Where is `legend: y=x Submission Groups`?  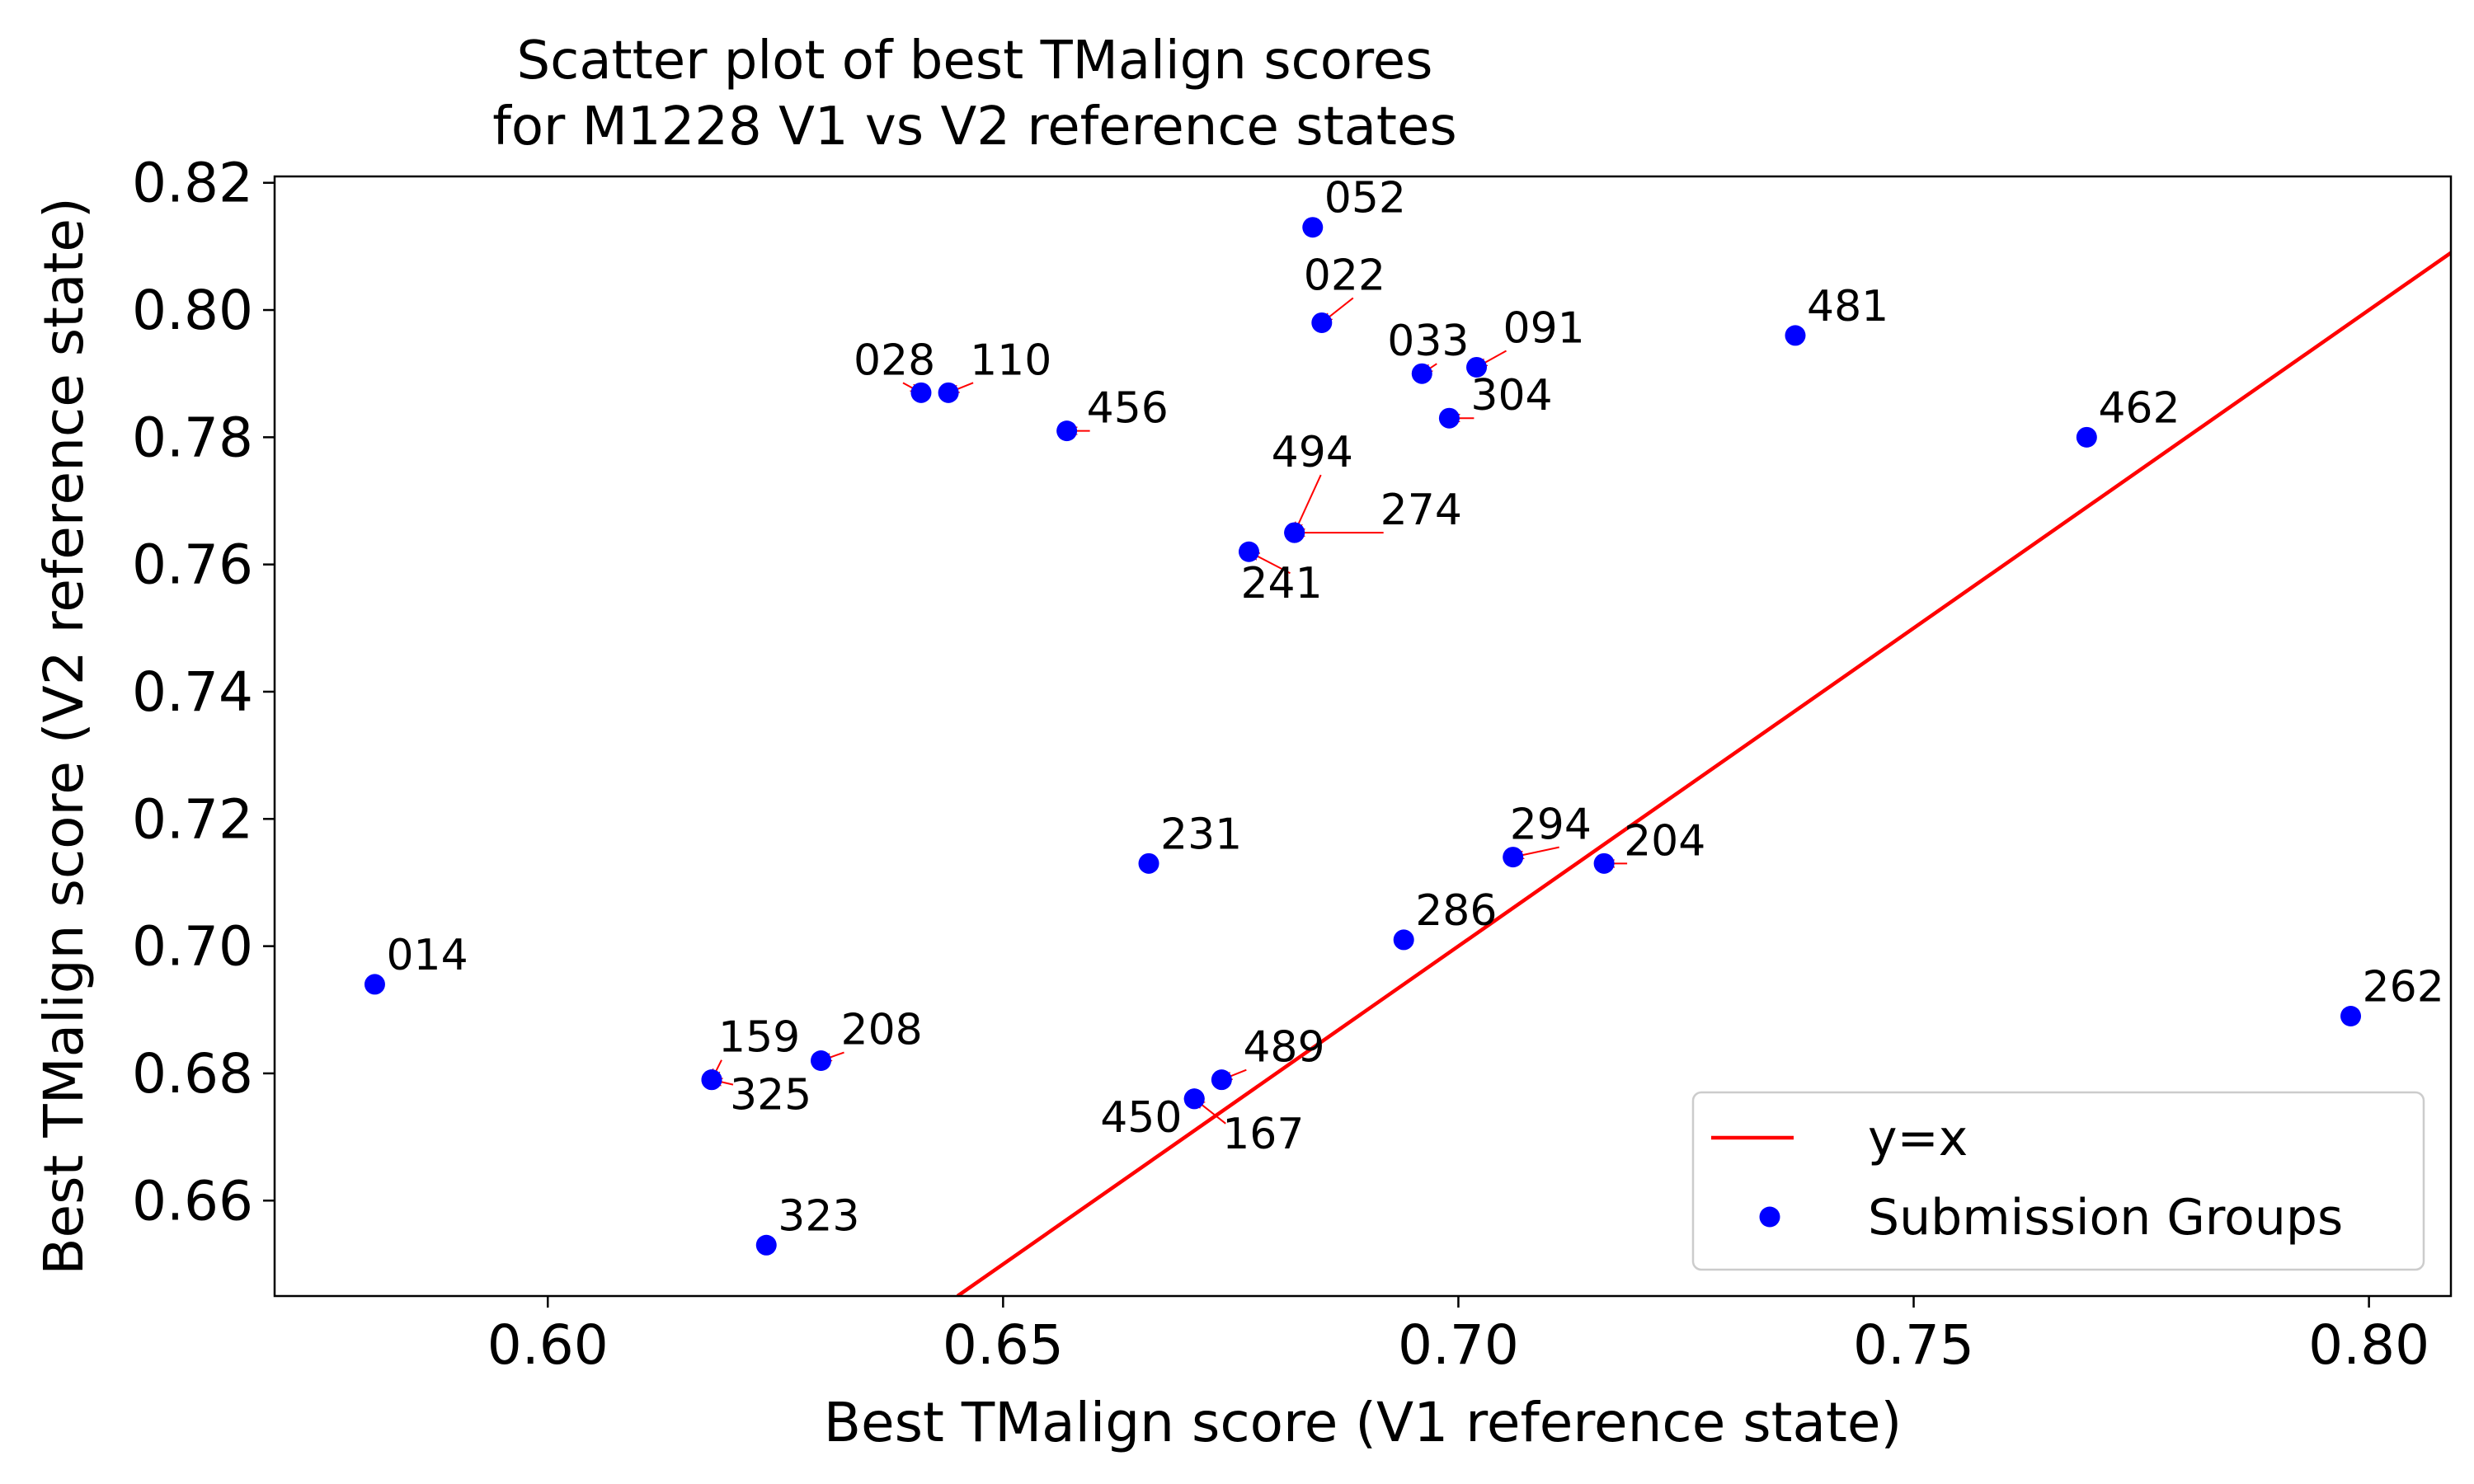 legend: y=x Submission Groups is located at coordinates (2058, 1181).